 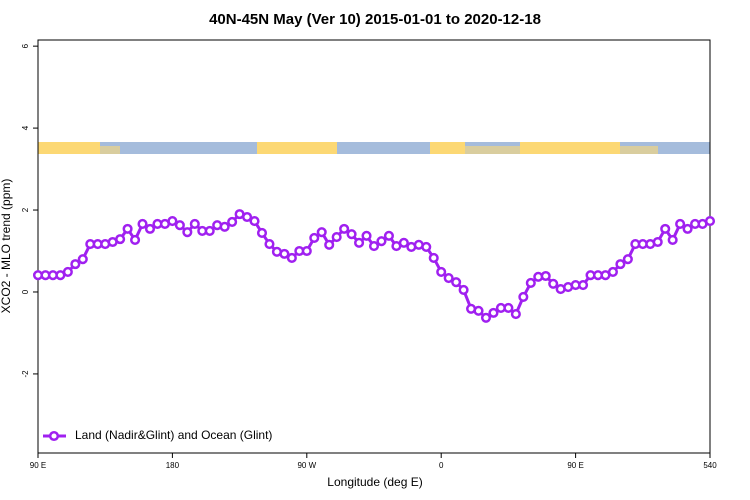 I want to click on y-tick-label: 6, so click(x=25, y=45).